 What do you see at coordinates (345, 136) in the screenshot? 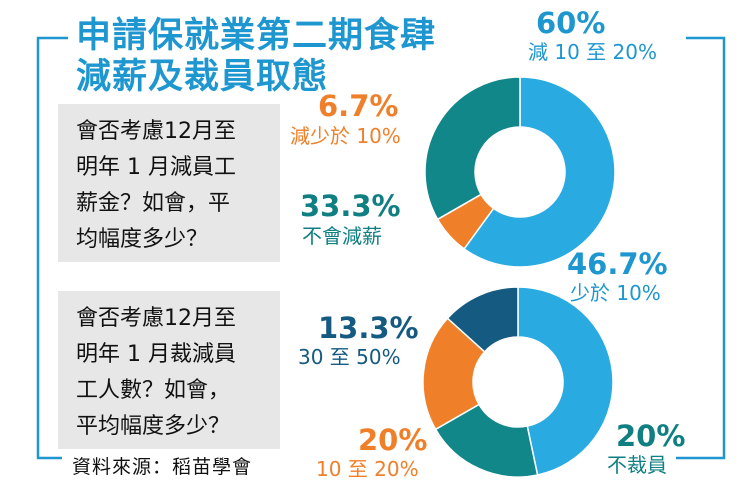
I see `salary-slice-under-10-label: 減少於 10%` at bounding box center [345, 136].